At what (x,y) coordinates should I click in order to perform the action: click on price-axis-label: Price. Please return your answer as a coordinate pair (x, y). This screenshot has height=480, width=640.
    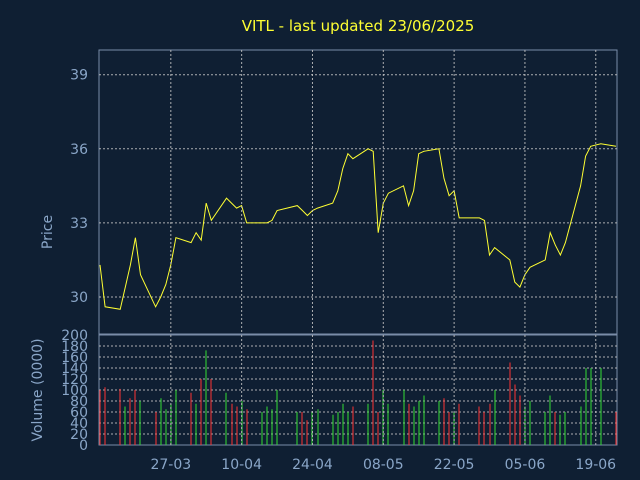
    Looking at the image, I should click on (48, 232).